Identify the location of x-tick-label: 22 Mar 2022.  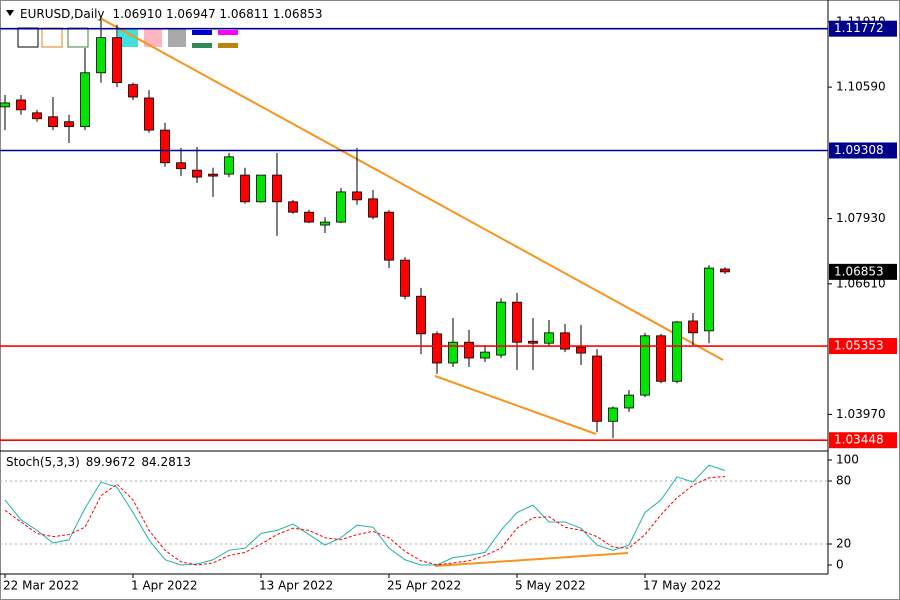
(41, 586).